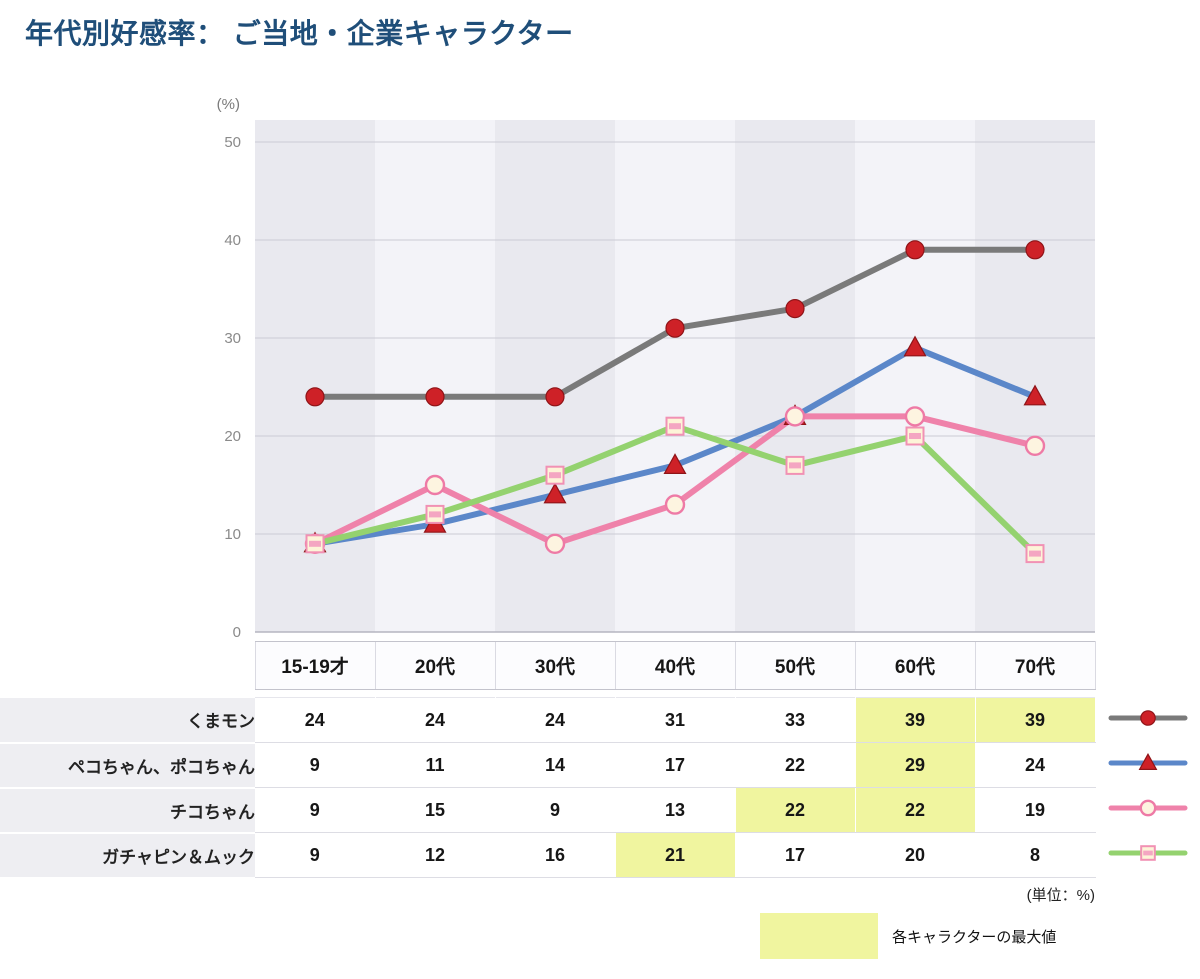  Describe the element at coordinates (915, 855) in the screenshot. I see `value-cell: 20` at that location.